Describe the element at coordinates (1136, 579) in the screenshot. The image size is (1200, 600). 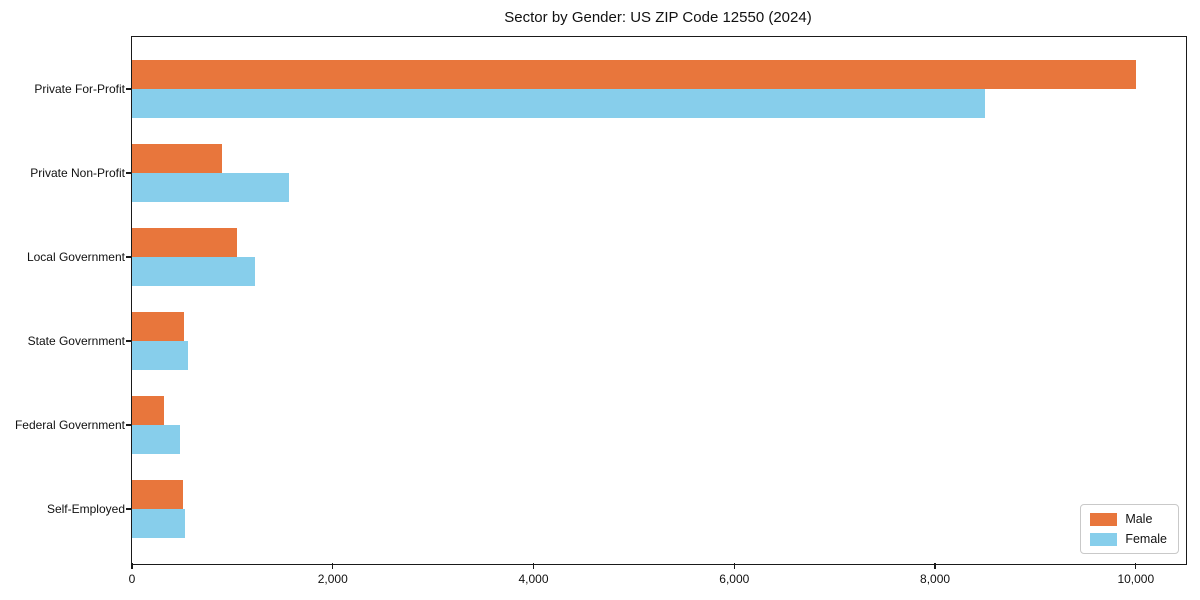
I see `x-tick-label: 10,000` at that location.